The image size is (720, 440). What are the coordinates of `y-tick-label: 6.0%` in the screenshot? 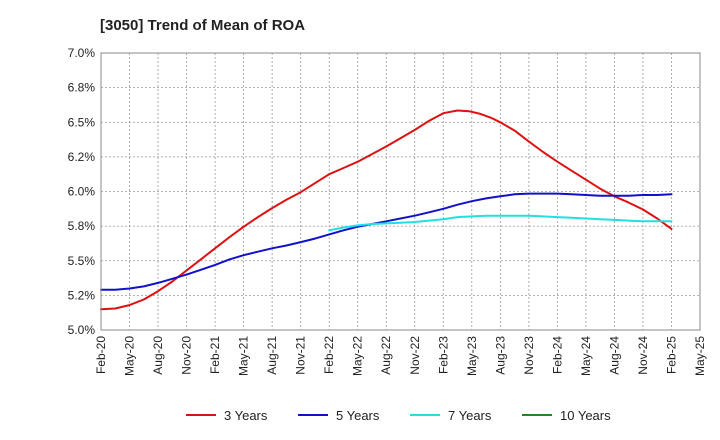 It's located at (82, 192).